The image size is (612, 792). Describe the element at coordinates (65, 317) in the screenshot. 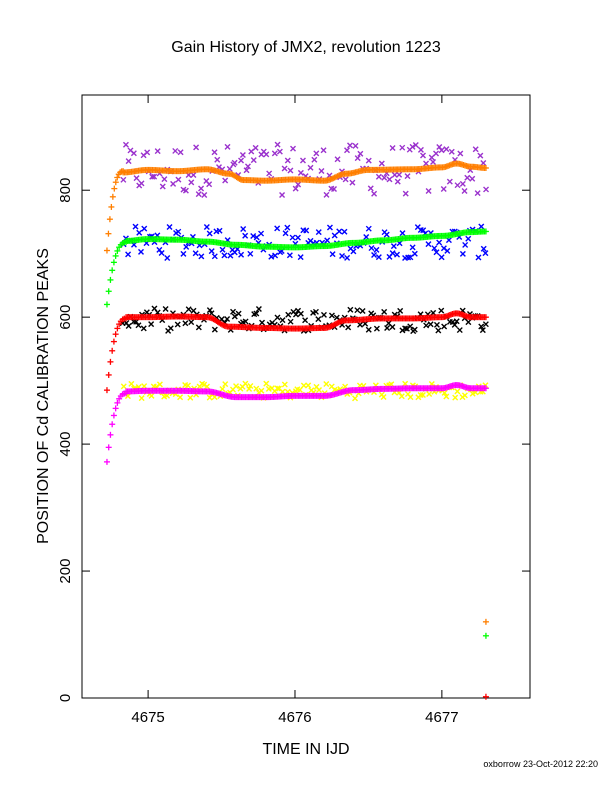

I see `y-tick-label: 600` at that location.